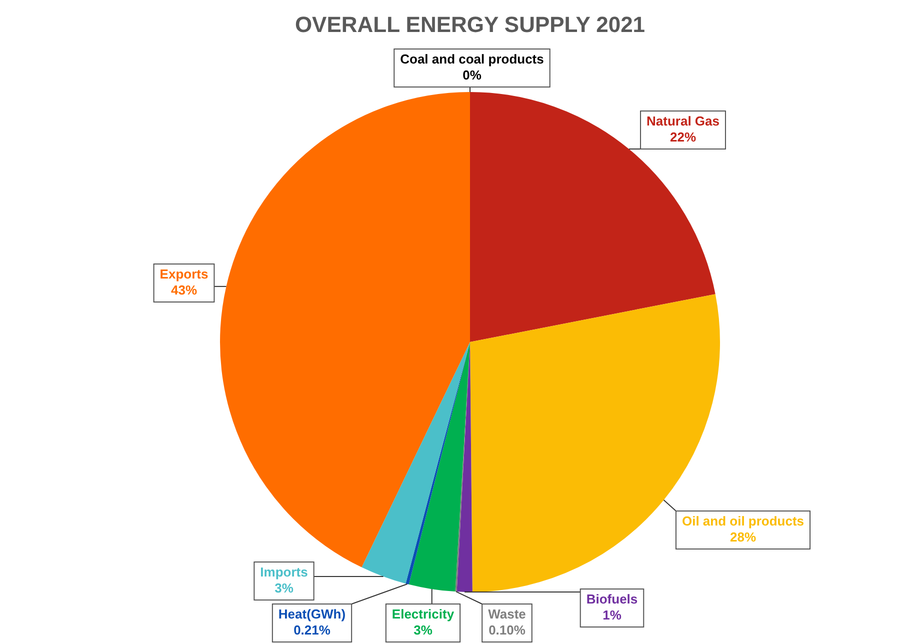 The width and height of the screenshot is (924, 644). What do you see at coordinates (312, 630) in the screenshot?
I see `data-label: 0.21%` at bounding box center [312, 630].